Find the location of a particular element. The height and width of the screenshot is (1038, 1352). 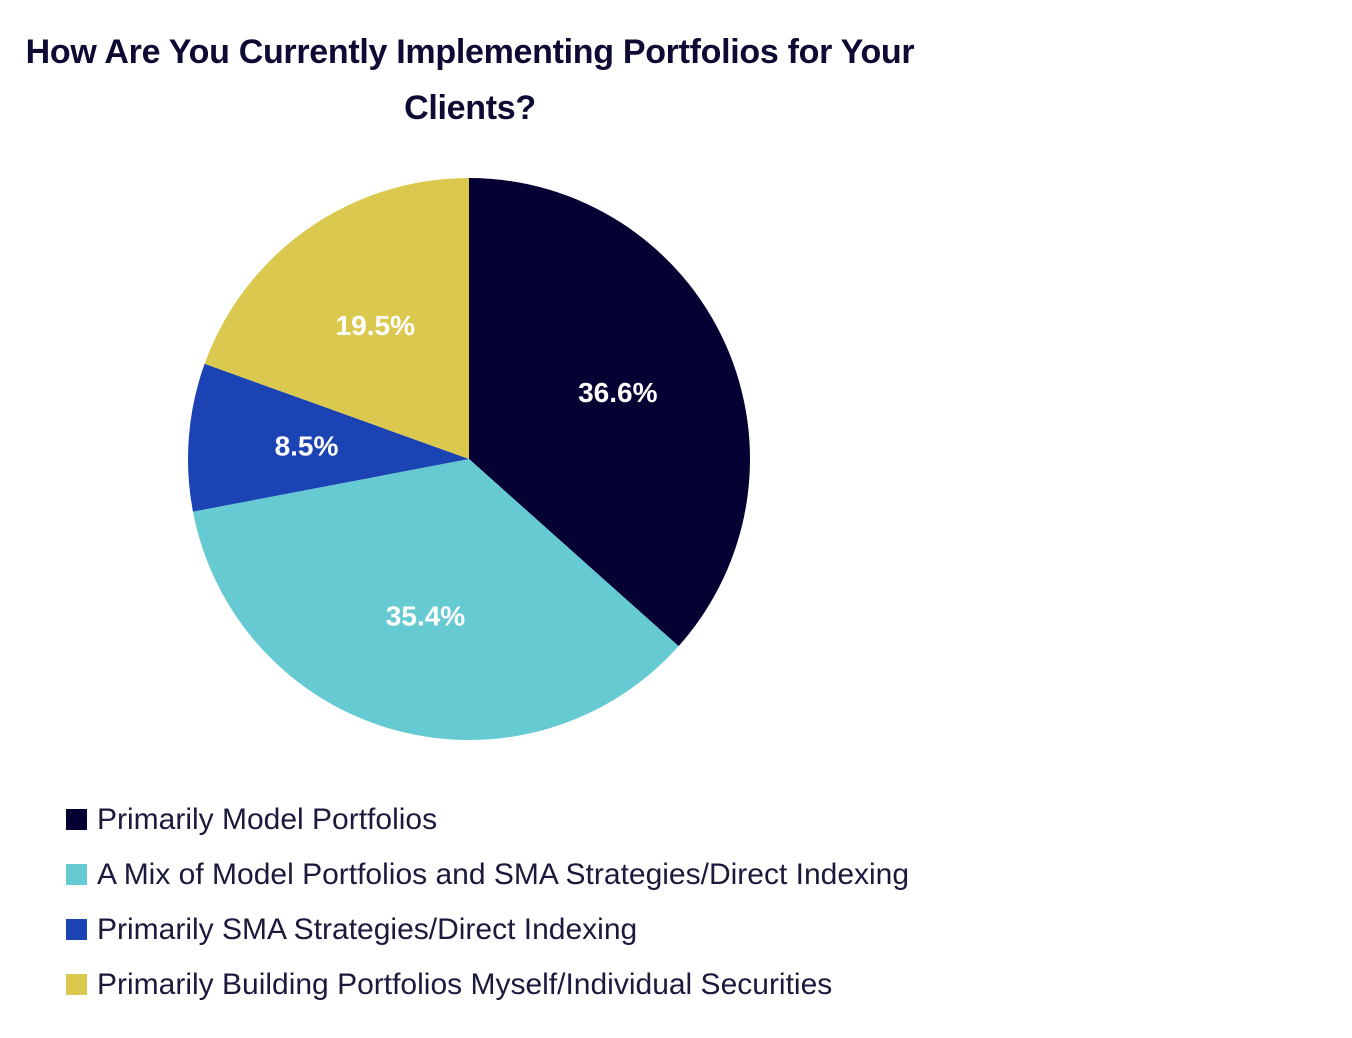

slice-label-mix: 35.4% is located at coordinates (425, 616).